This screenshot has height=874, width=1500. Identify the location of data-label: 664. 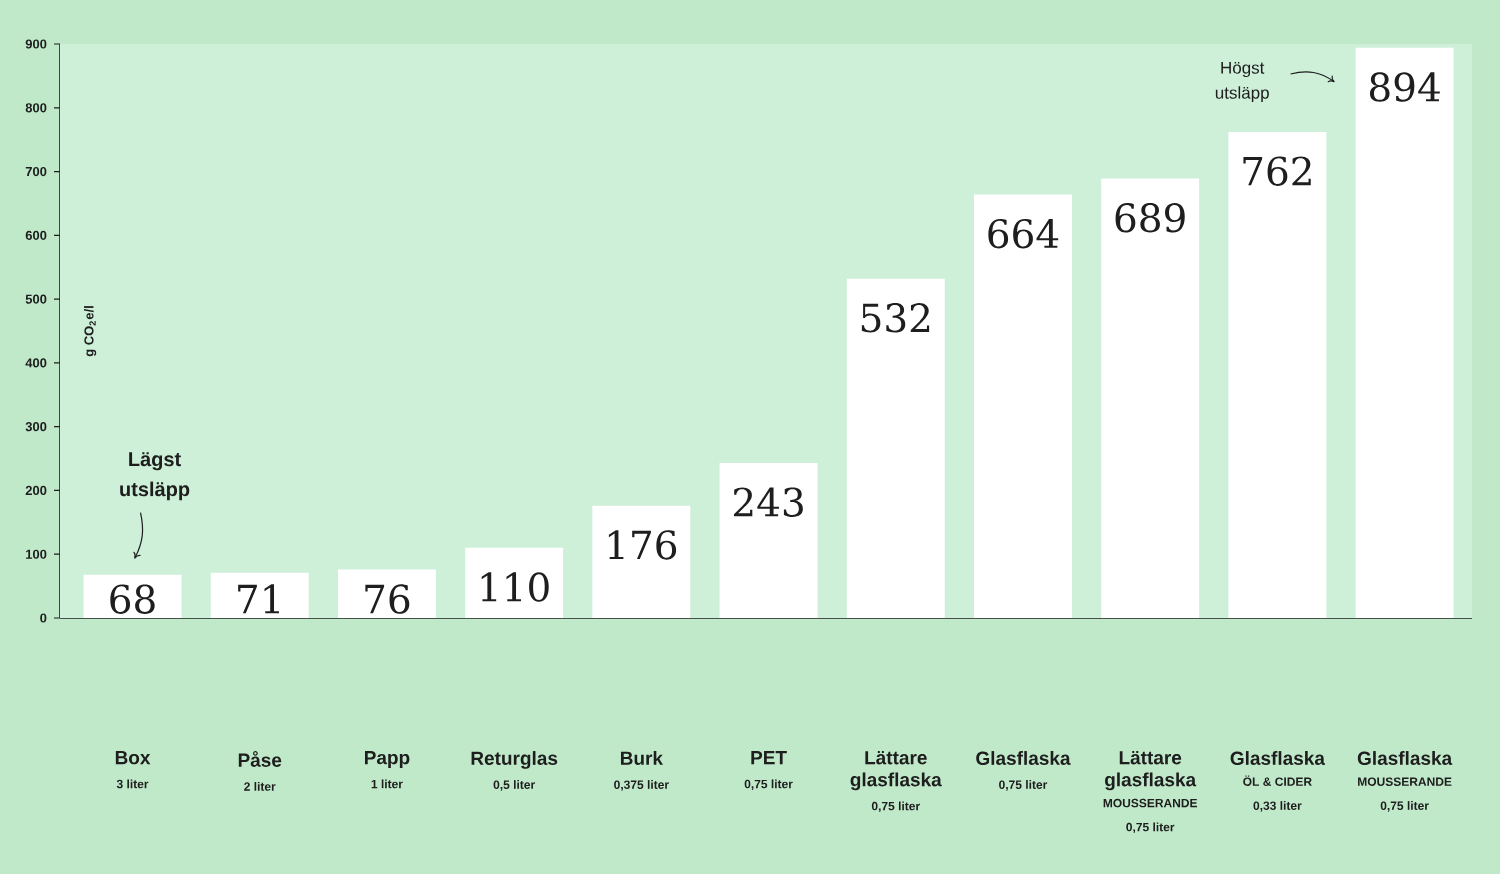
(1023, 233).